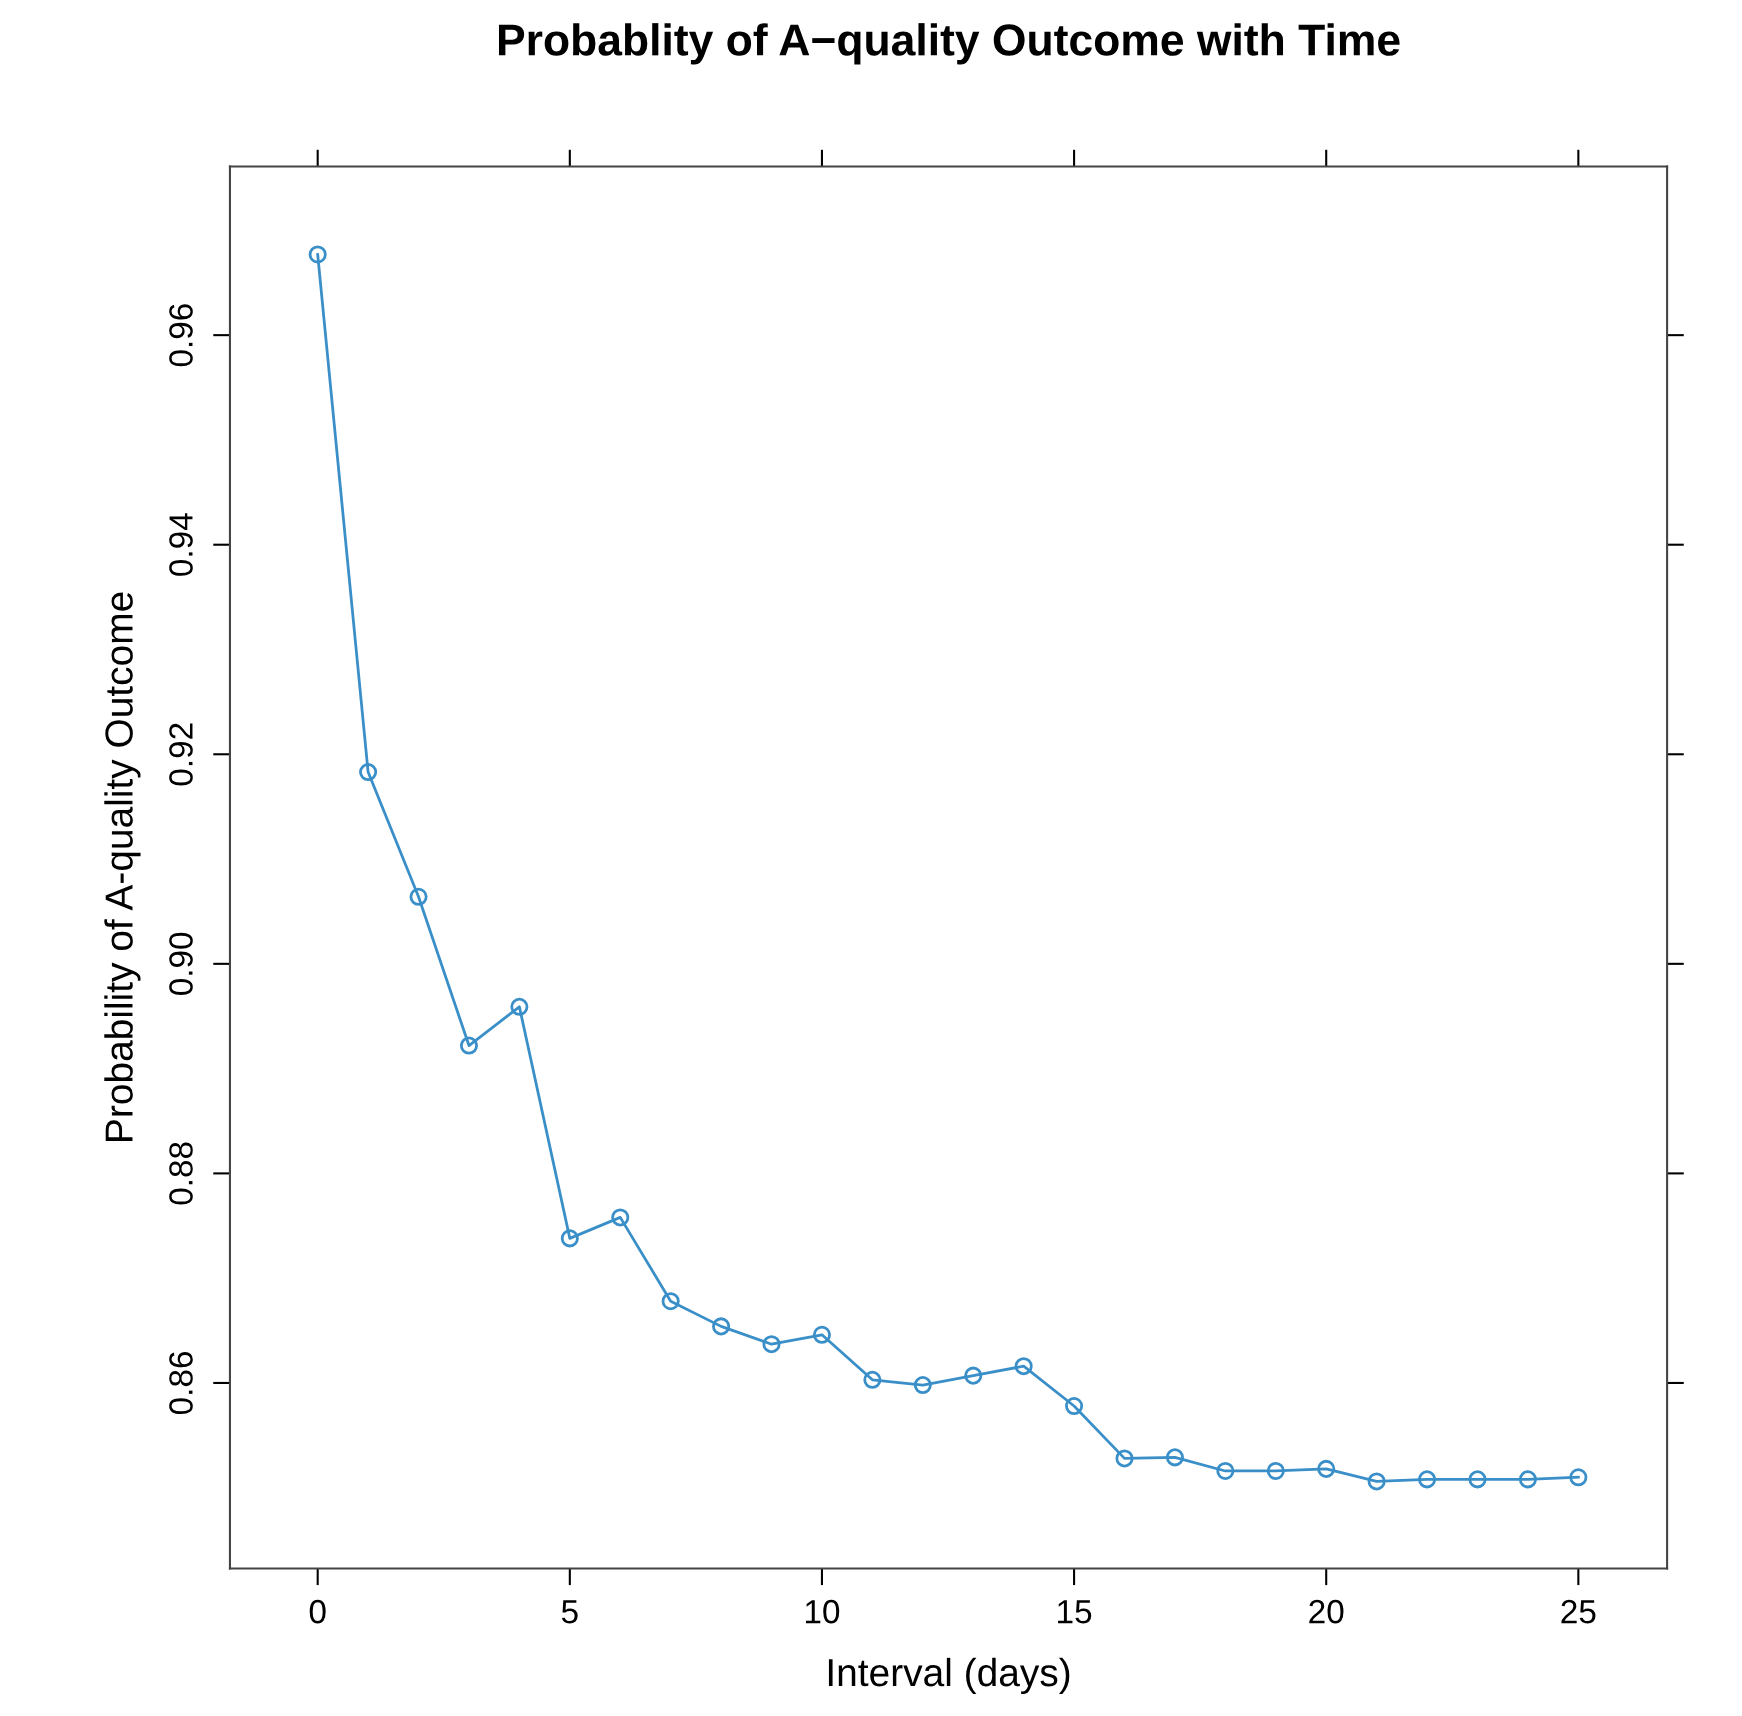  Describe the element at coordinates (181, 1173) in the screenshot. I see `y-tick-label: 0.88` at that location.